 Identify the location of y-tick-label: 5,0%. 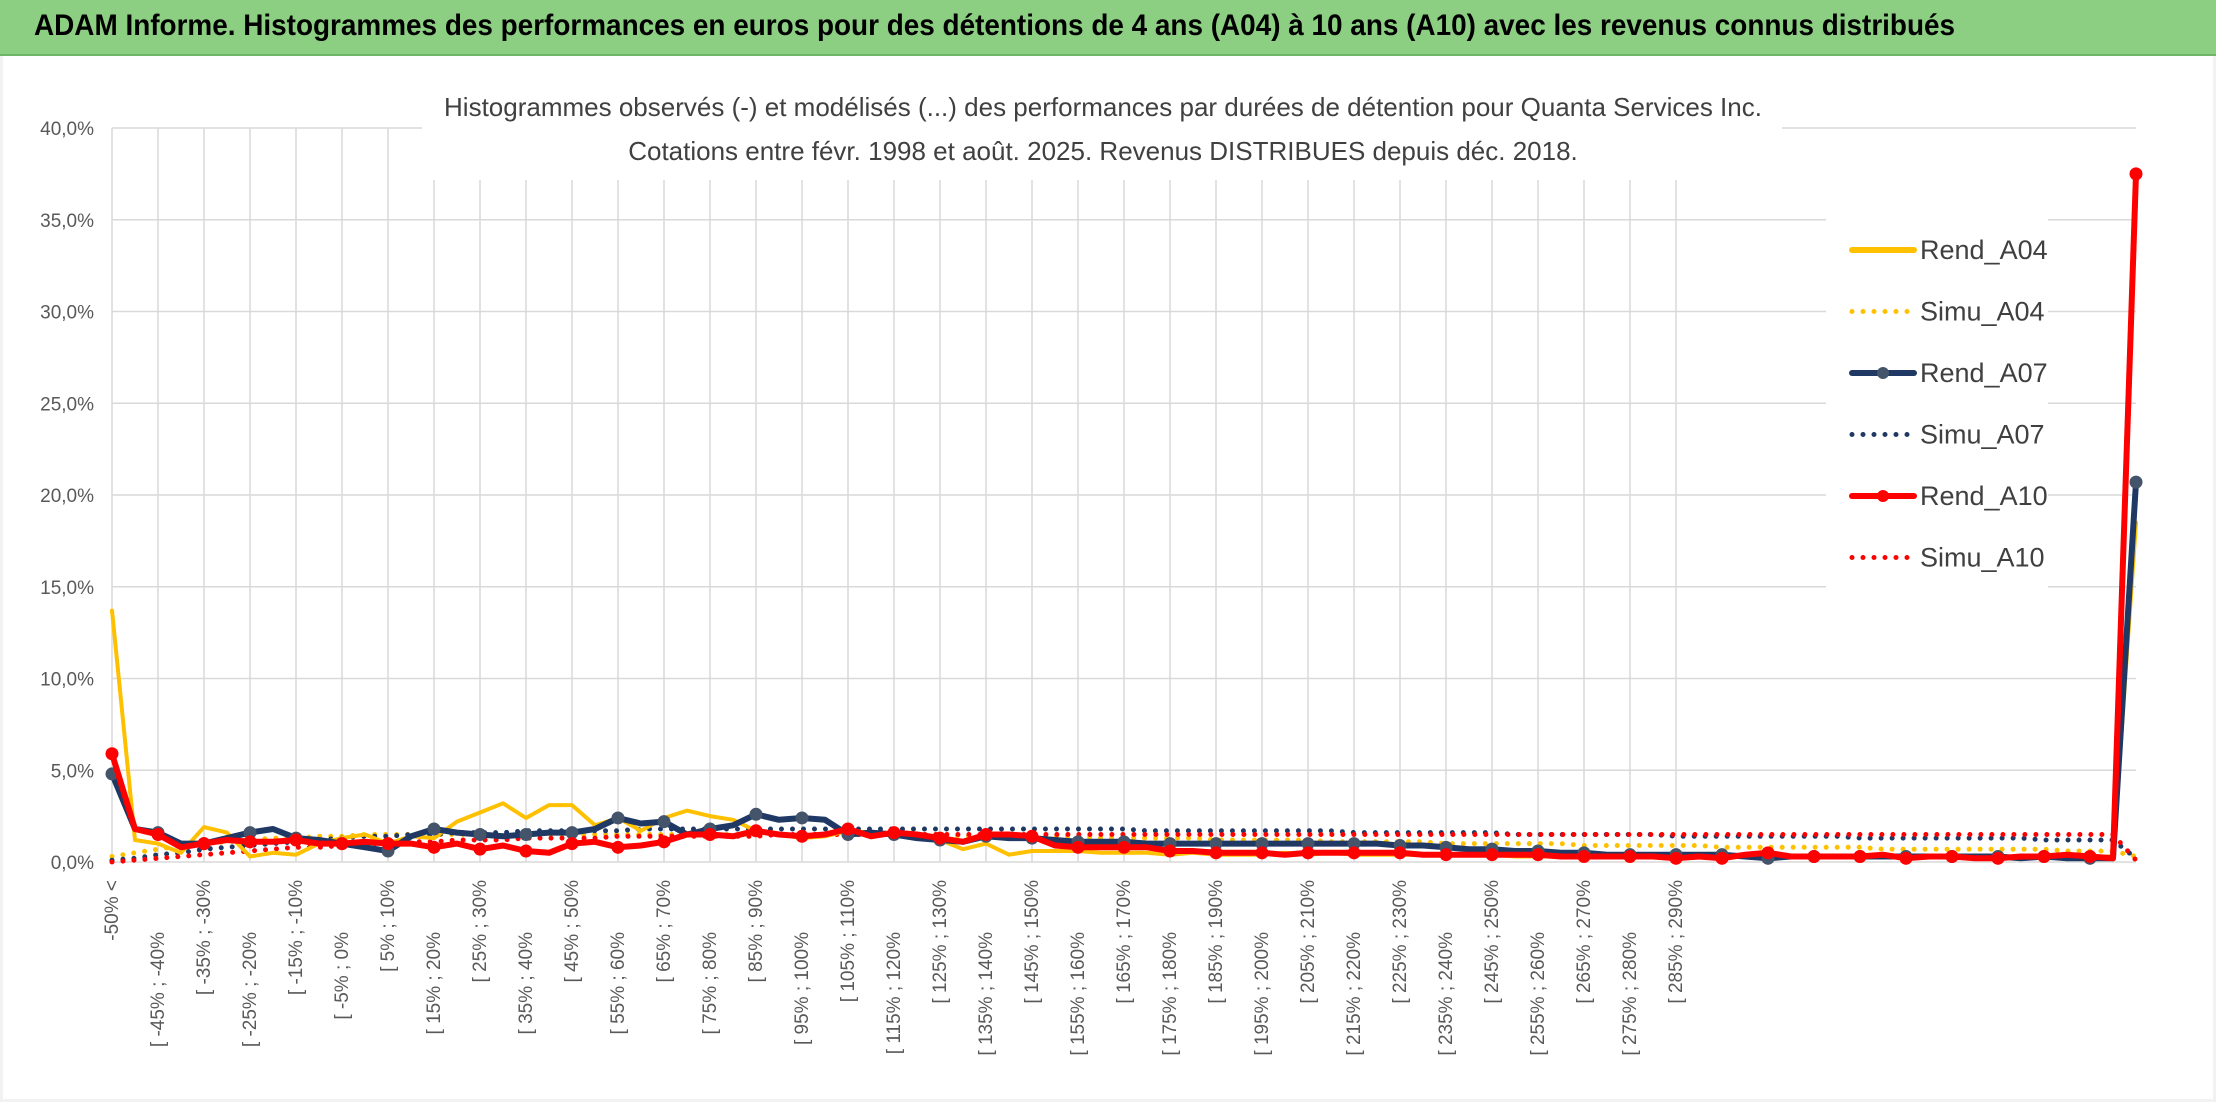
(72, 771).